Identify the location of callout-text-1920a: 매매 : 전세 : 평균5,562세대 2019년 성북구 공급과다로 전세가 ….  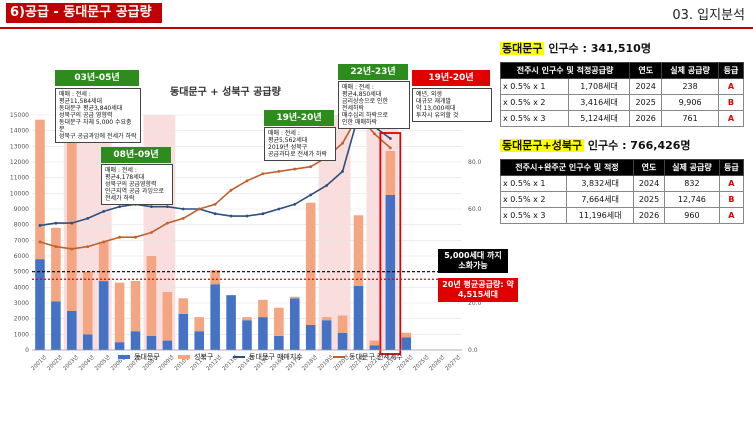
(300, 144).